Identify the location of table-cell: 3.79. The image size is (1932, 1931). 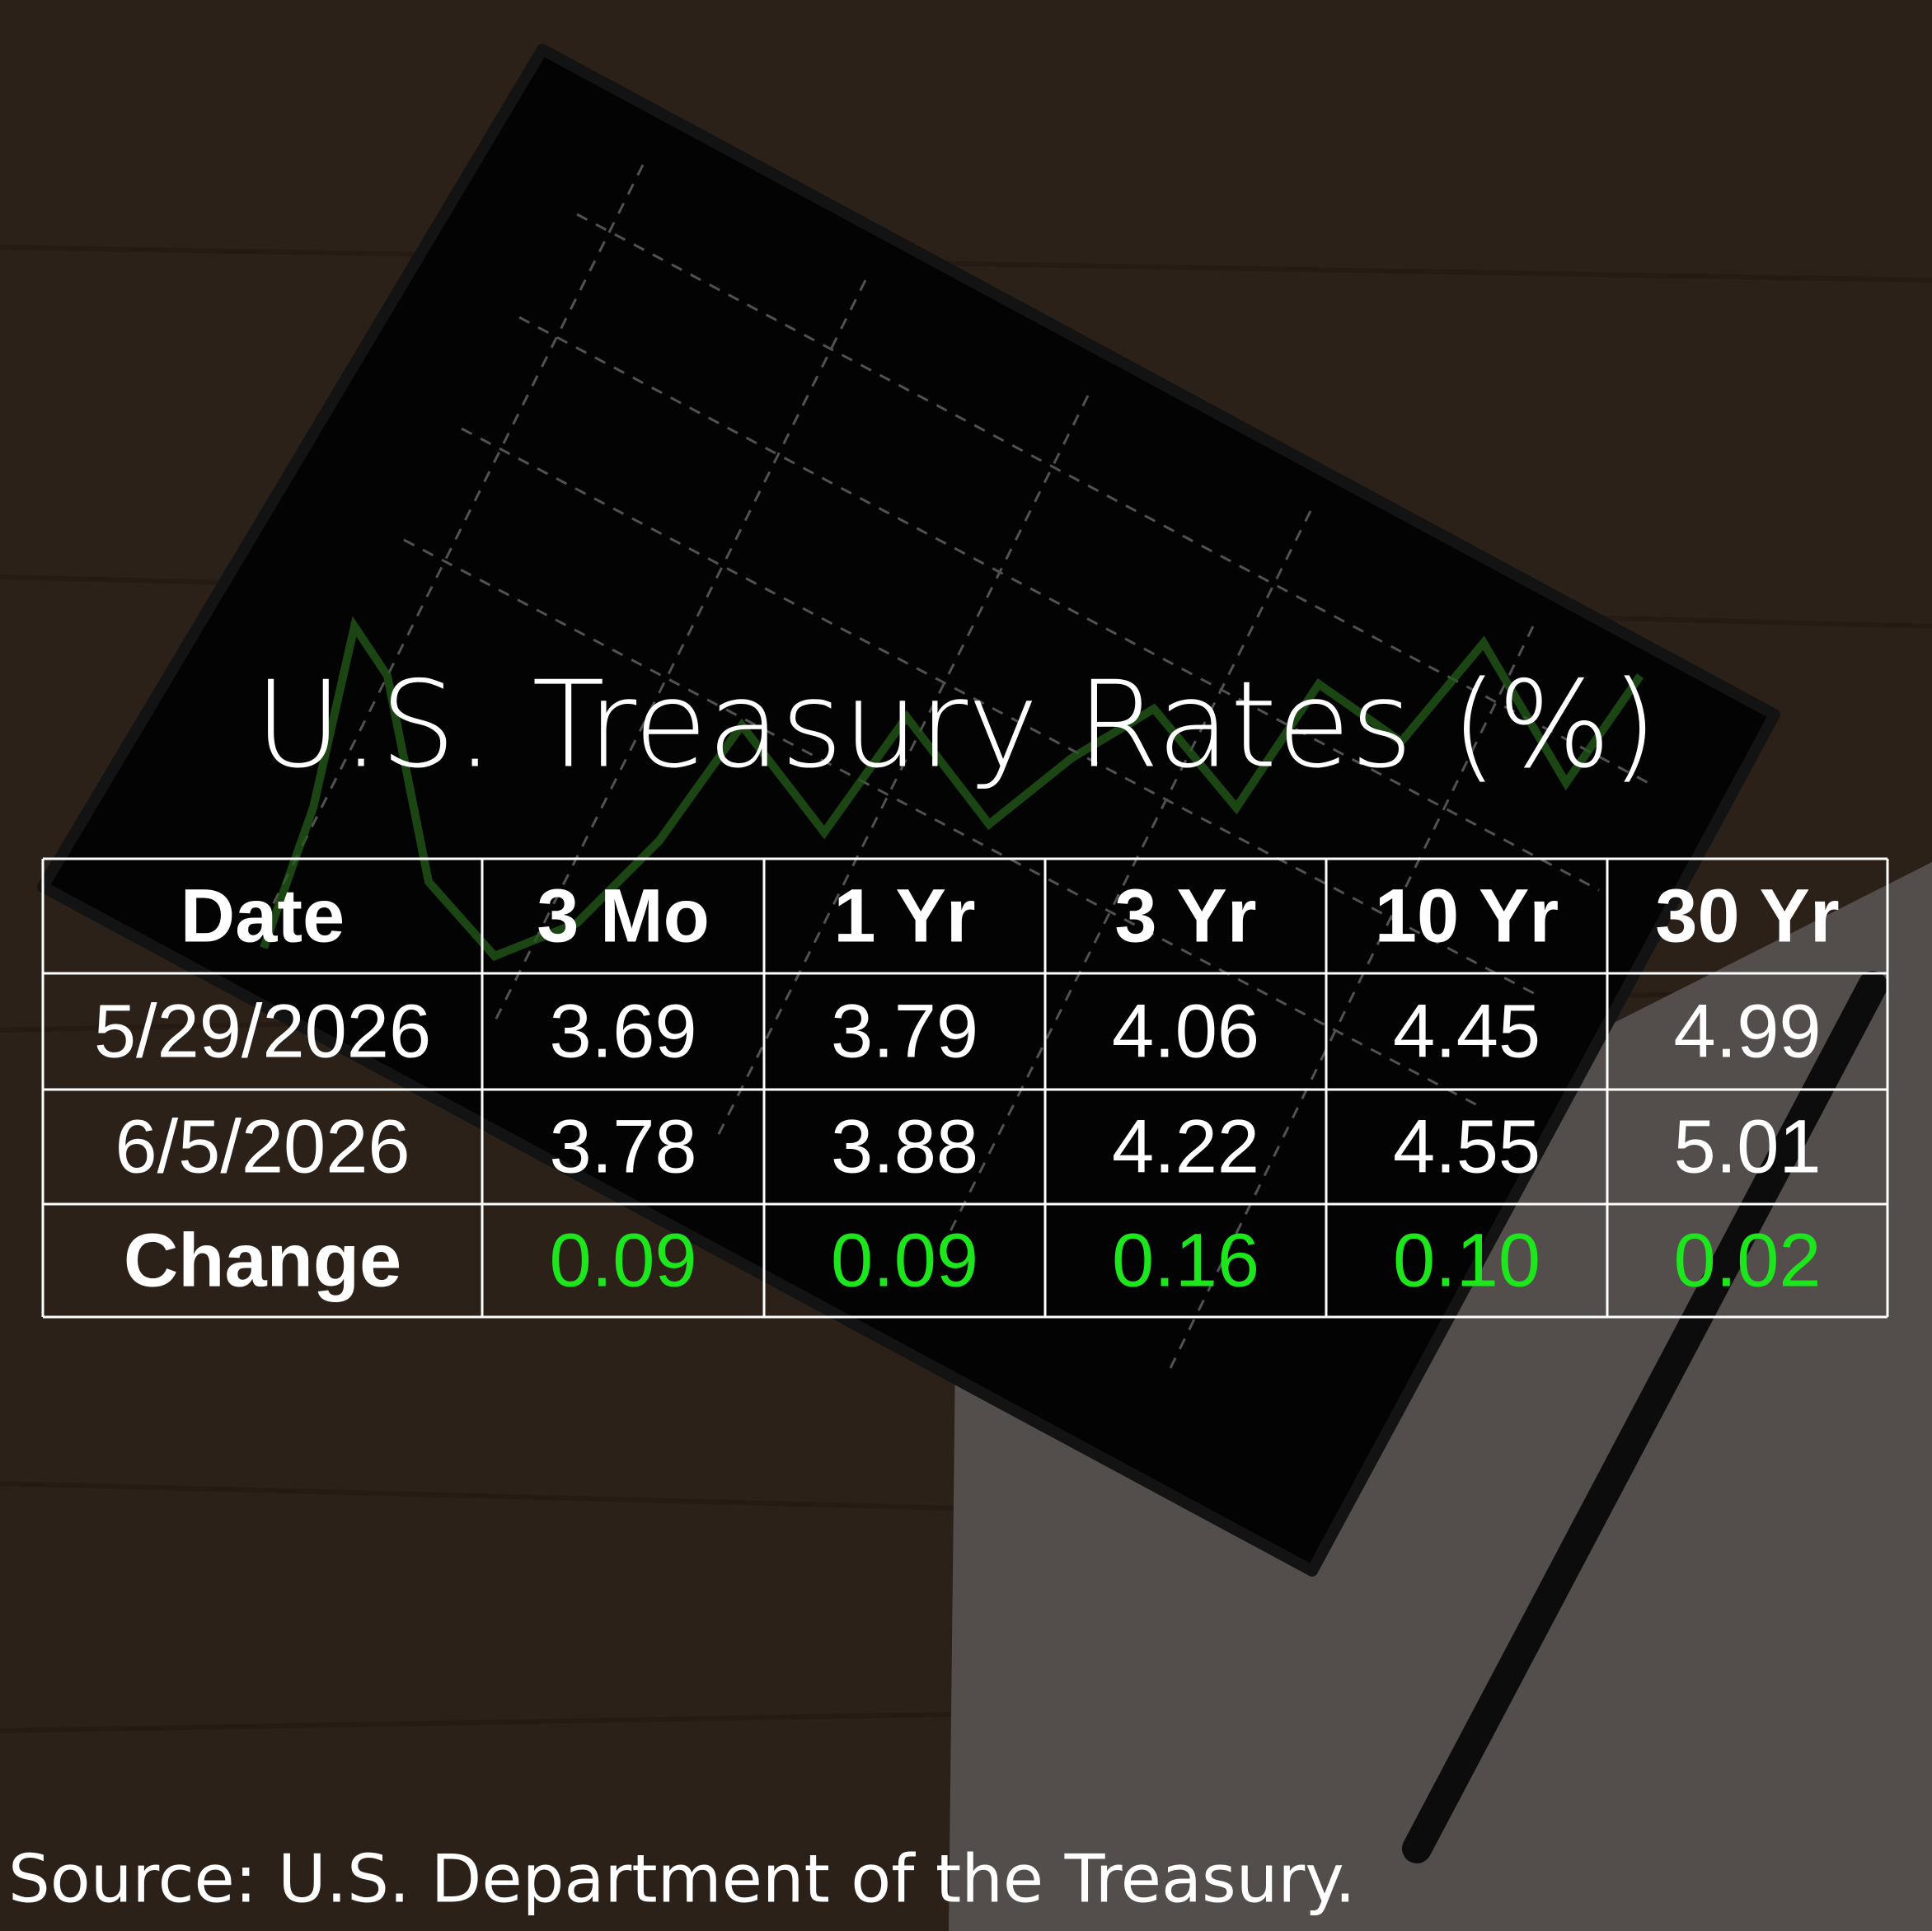
(904, 1032).